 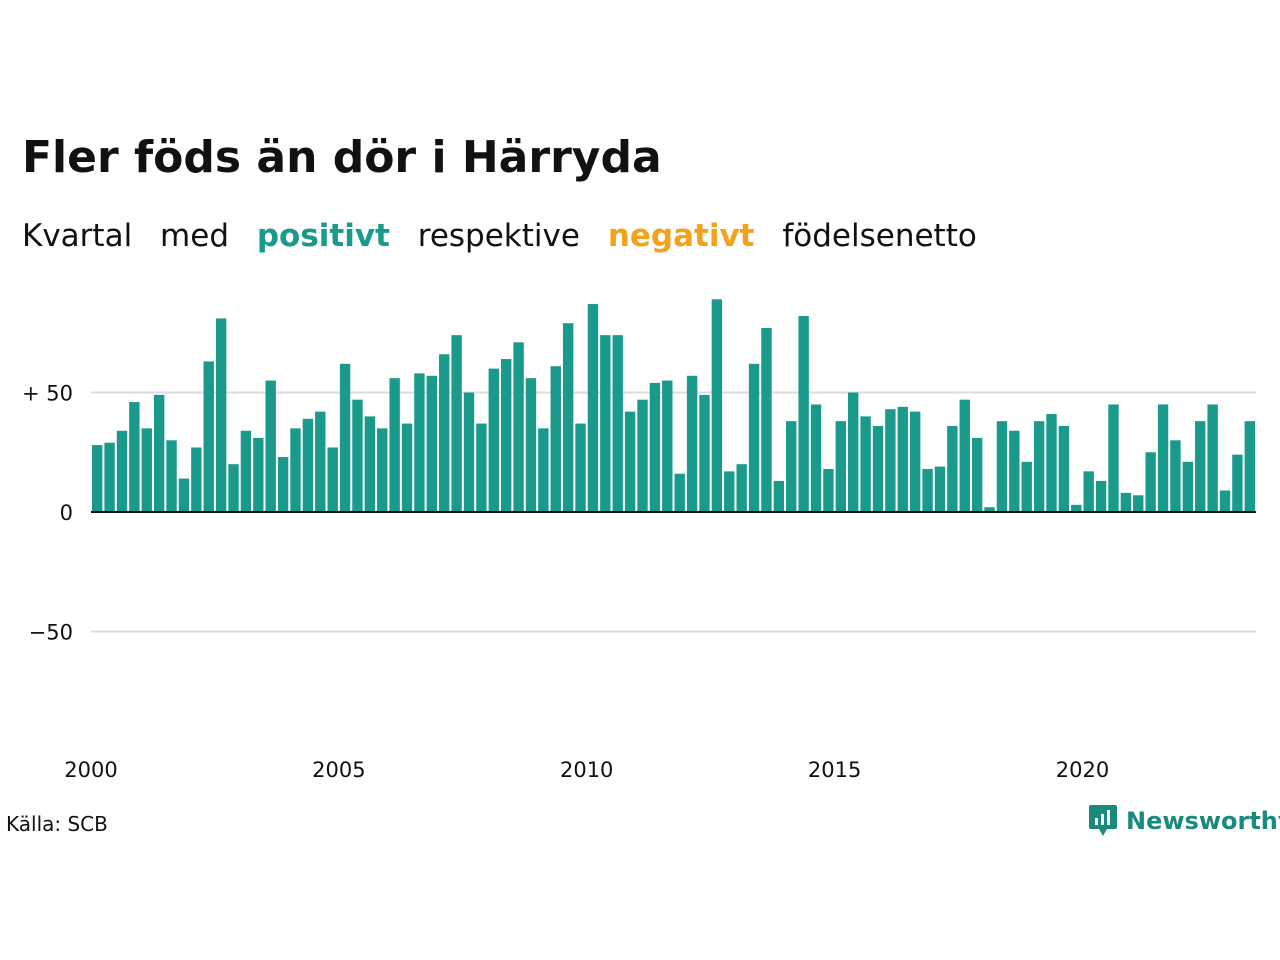 What do you see at coordinates (194, 236) in the screenshot?
I see `subtitle-word-med: med` at bounding box center [194, 236].